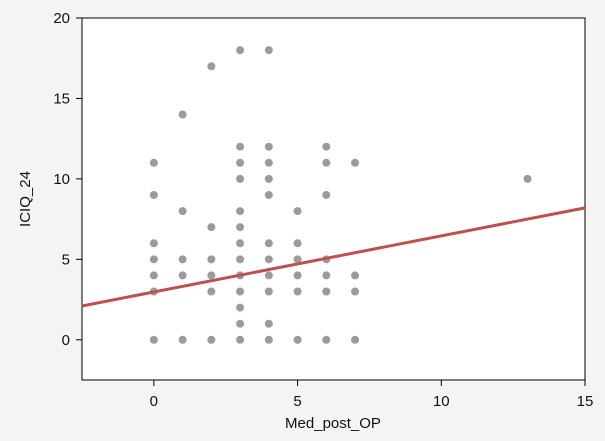 The image size is (605, 441). I want to click on y-tick-label: 15, so click(61, 98).